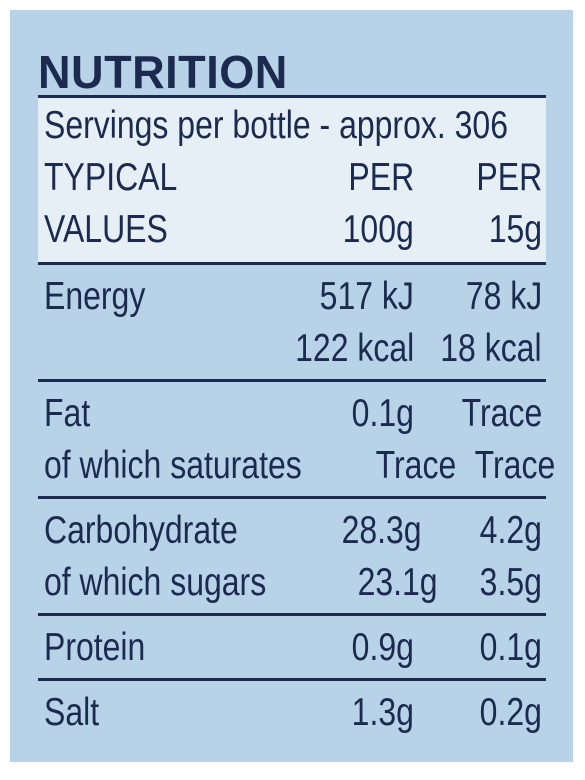  What do you see at coordinates (366, 296) in the screenshot?
I see `value-per-100g: 517 kJ` at bounding box center [366, 296].